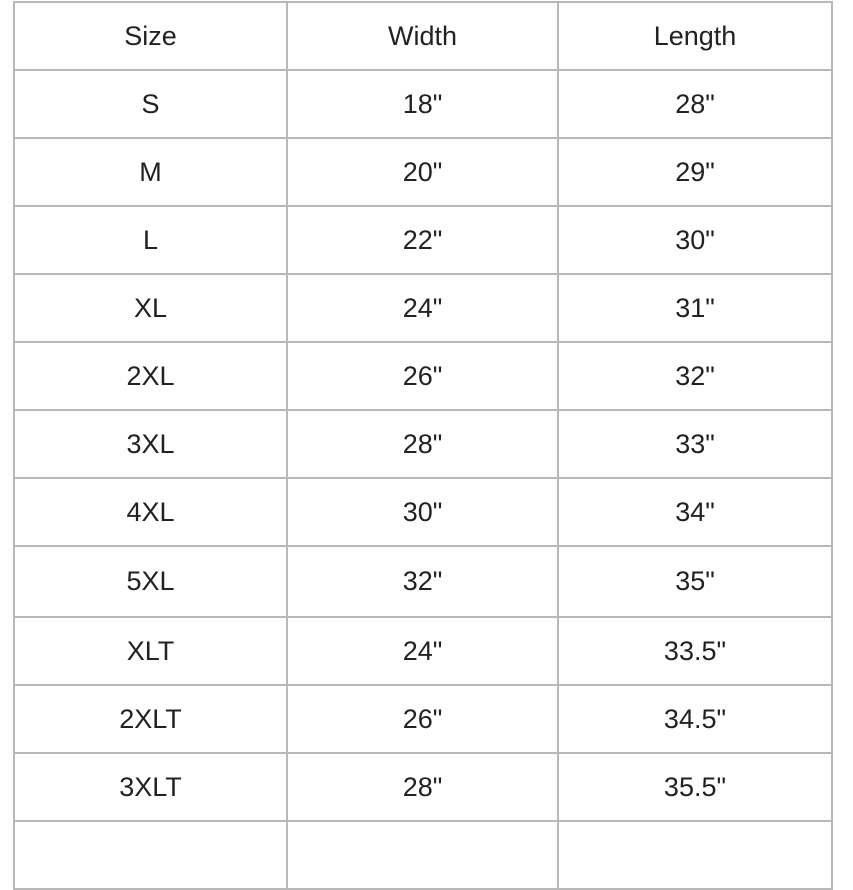  I want to click on table-row: 4XL 30" 34", so click(423, 512).